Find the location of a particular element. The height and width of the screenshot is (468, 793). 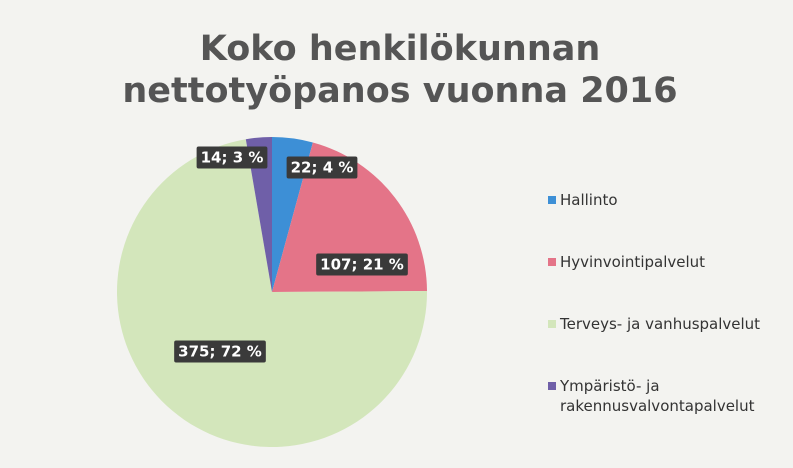

data-label-text: 14; 3 % is located at coordinates (232, 158).